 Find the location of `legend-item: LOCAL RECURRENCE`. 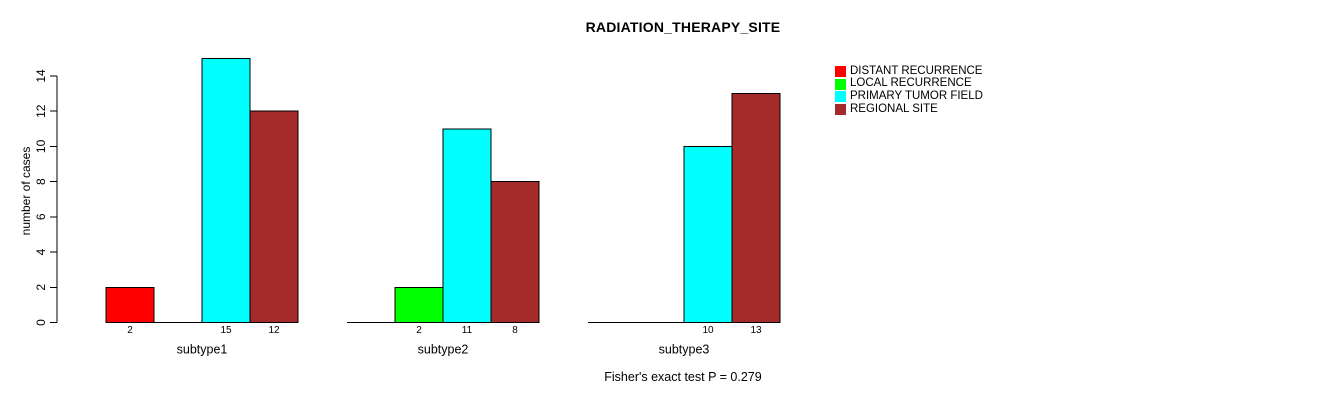

legend-item: LOCAL RECURRENCE is located at coordinates (909, 84).